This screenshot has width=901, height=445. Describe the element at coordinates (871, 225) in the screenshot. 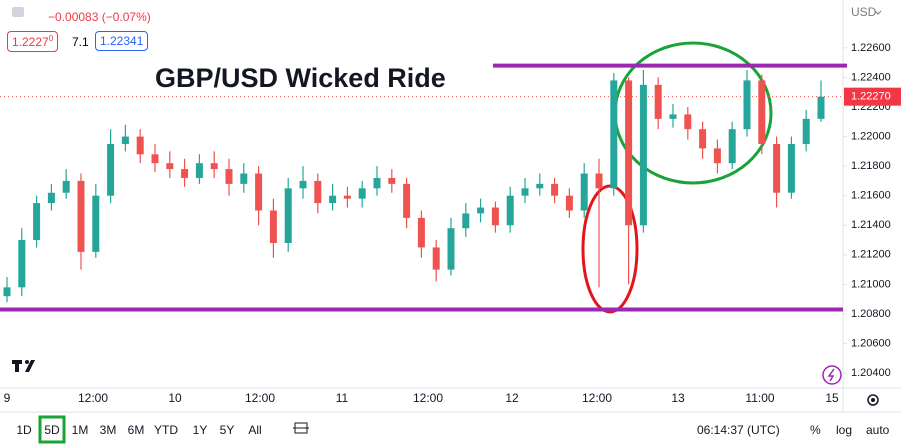

I see `y-tick-label: 1.21400` at that location.